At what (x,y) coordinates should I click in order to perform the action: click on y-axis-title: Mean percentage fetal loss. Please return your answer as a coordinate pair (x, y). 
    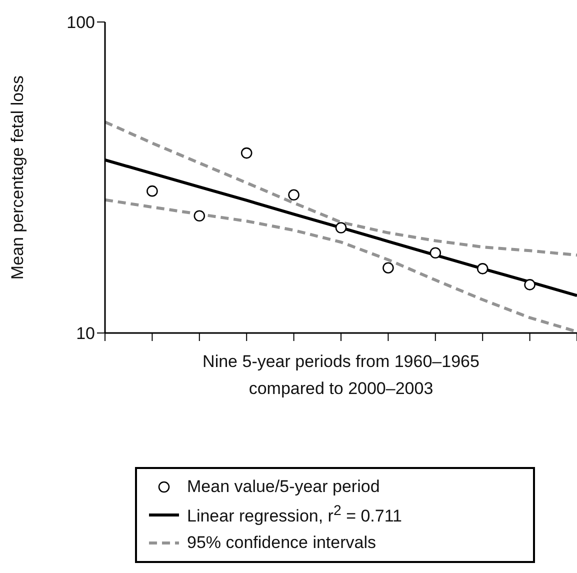
    Looking at the image, I should click on (18, 177).